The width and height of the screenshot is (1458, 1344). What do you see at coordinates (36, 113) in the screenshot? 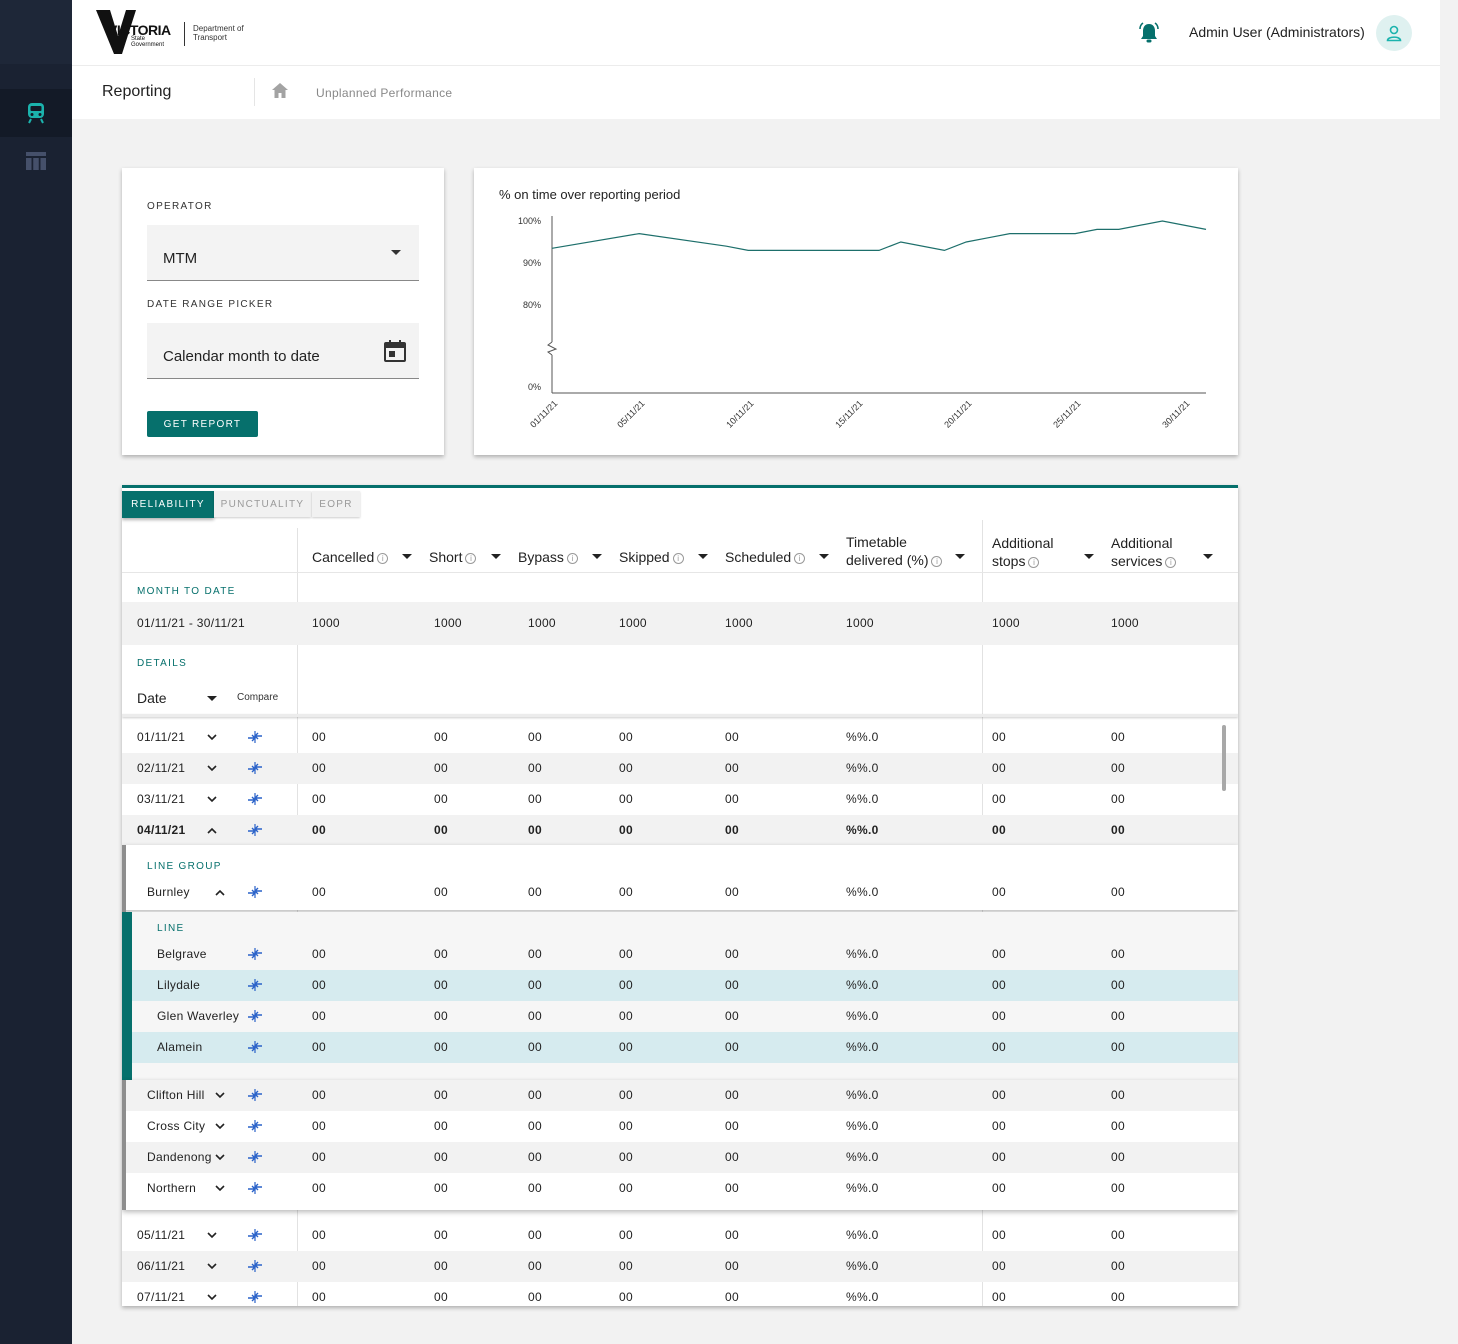
I see `sidebar-item-trains` at bounding box center [36, 113].